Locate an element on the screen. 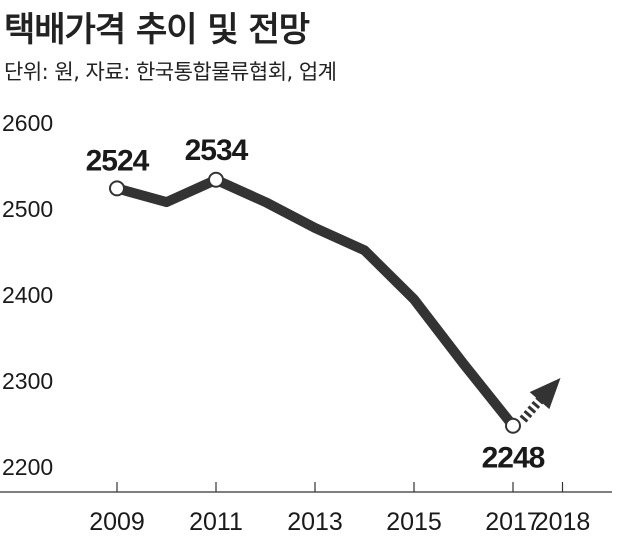  x-tick-label: 2017 is located at coordinates (513, 522).